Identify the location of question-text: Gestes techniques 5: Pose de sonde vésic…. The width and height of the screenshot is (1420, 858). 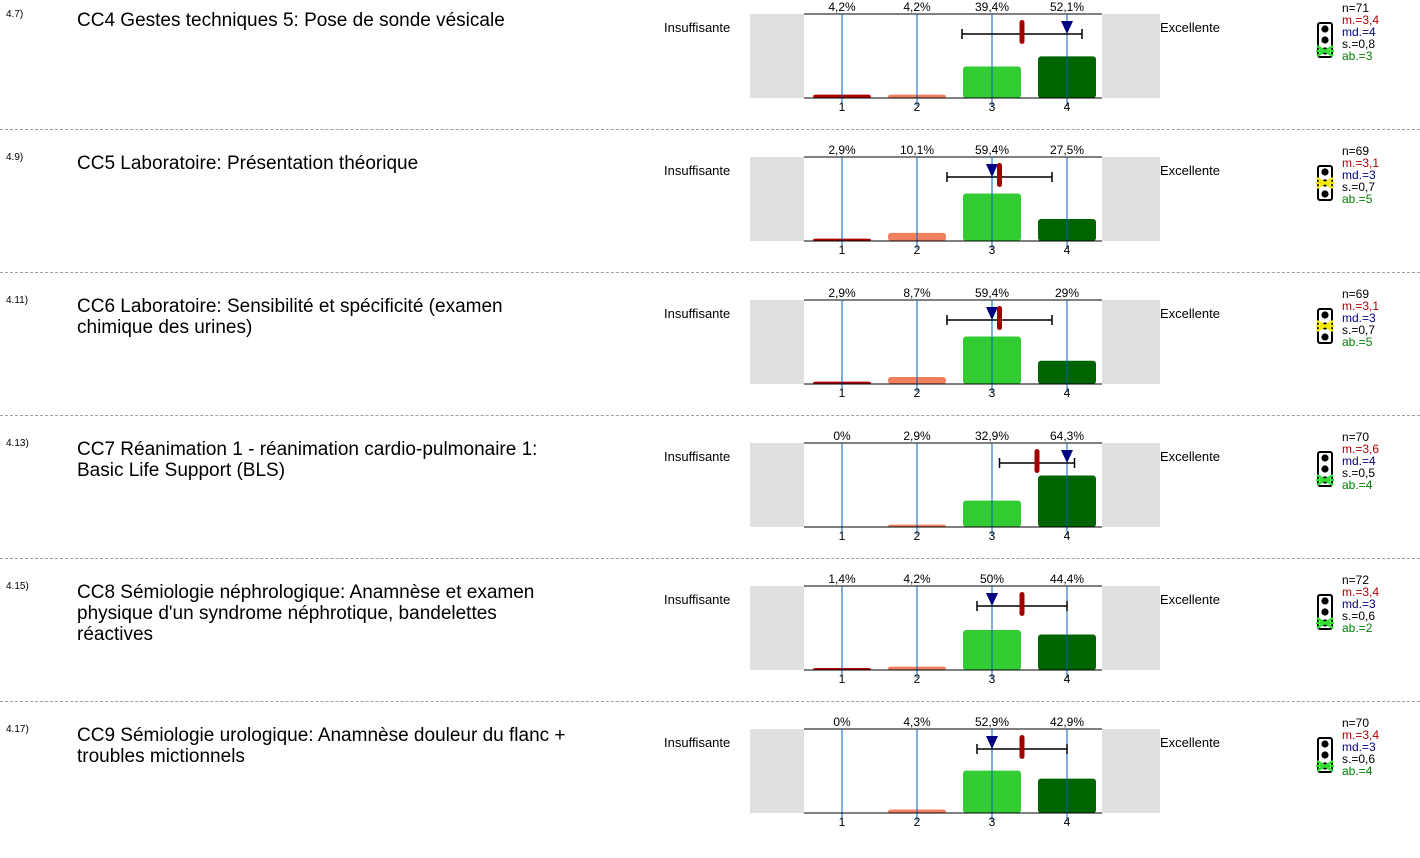
(312, 20).